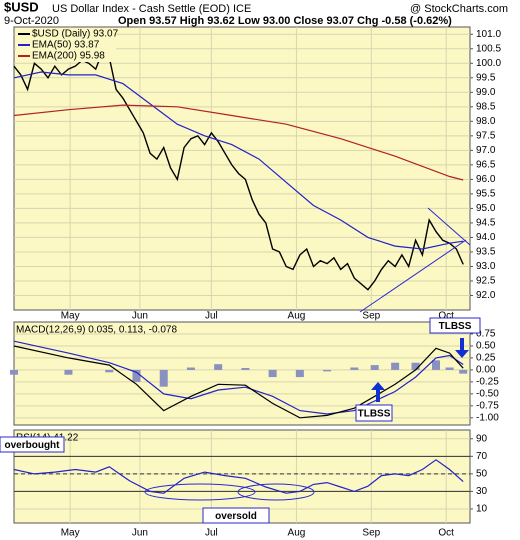  I want to click on annotation: oversold, so click(236, 516).